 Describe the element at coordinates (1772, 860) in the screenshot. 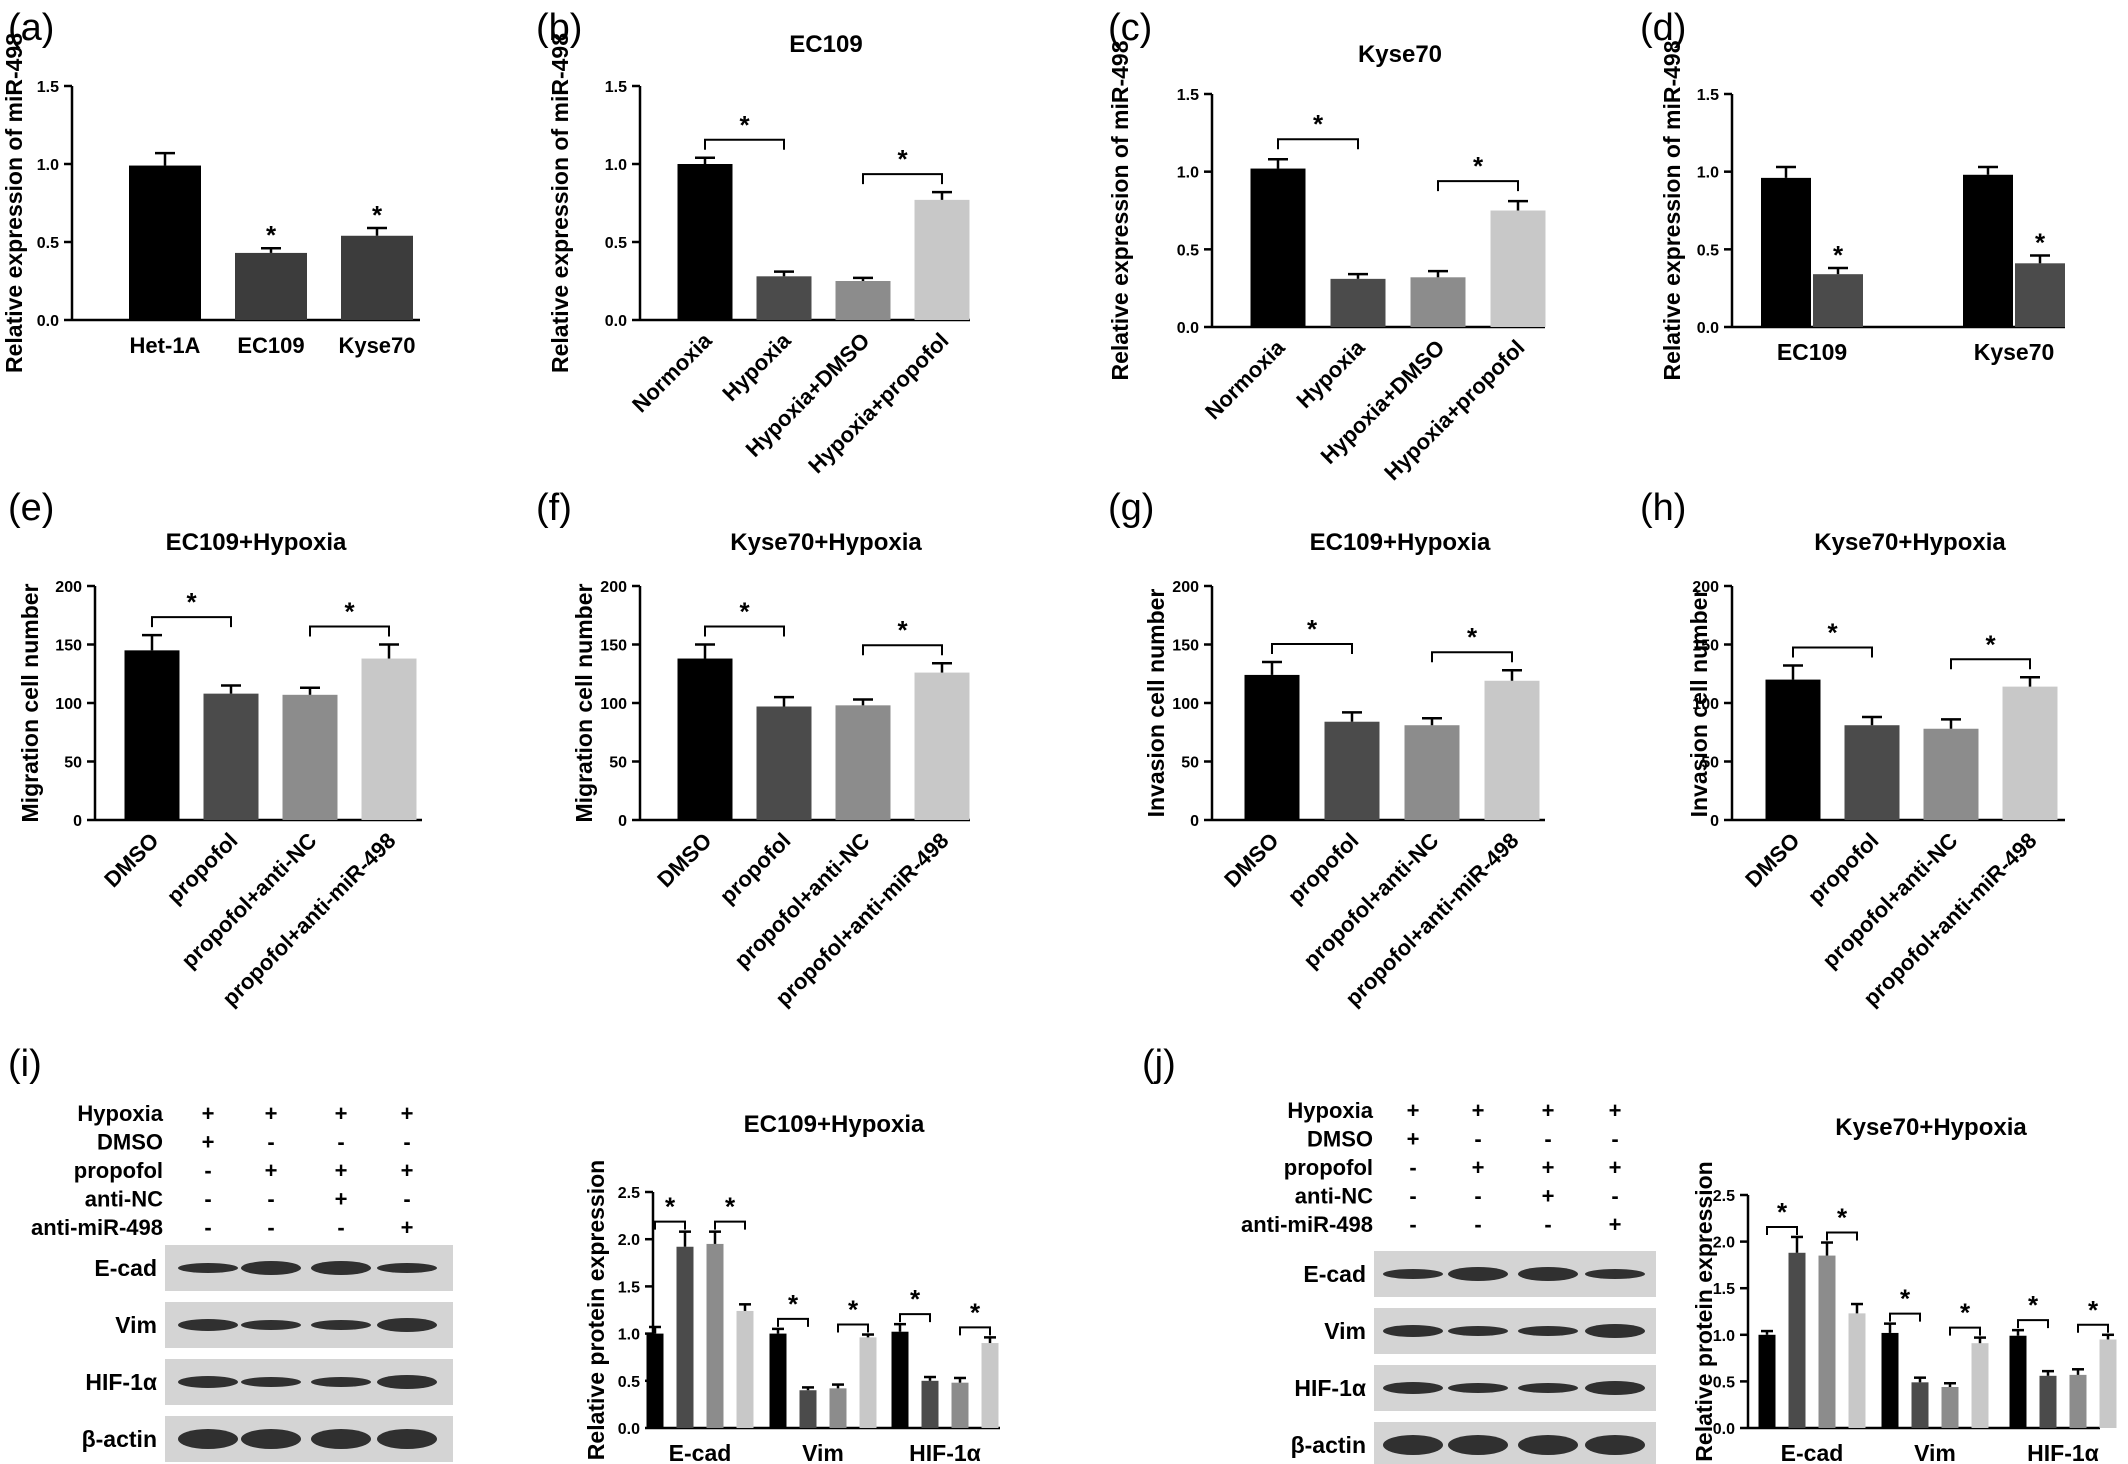

I see `x-tick-label: DMSO` at that location.